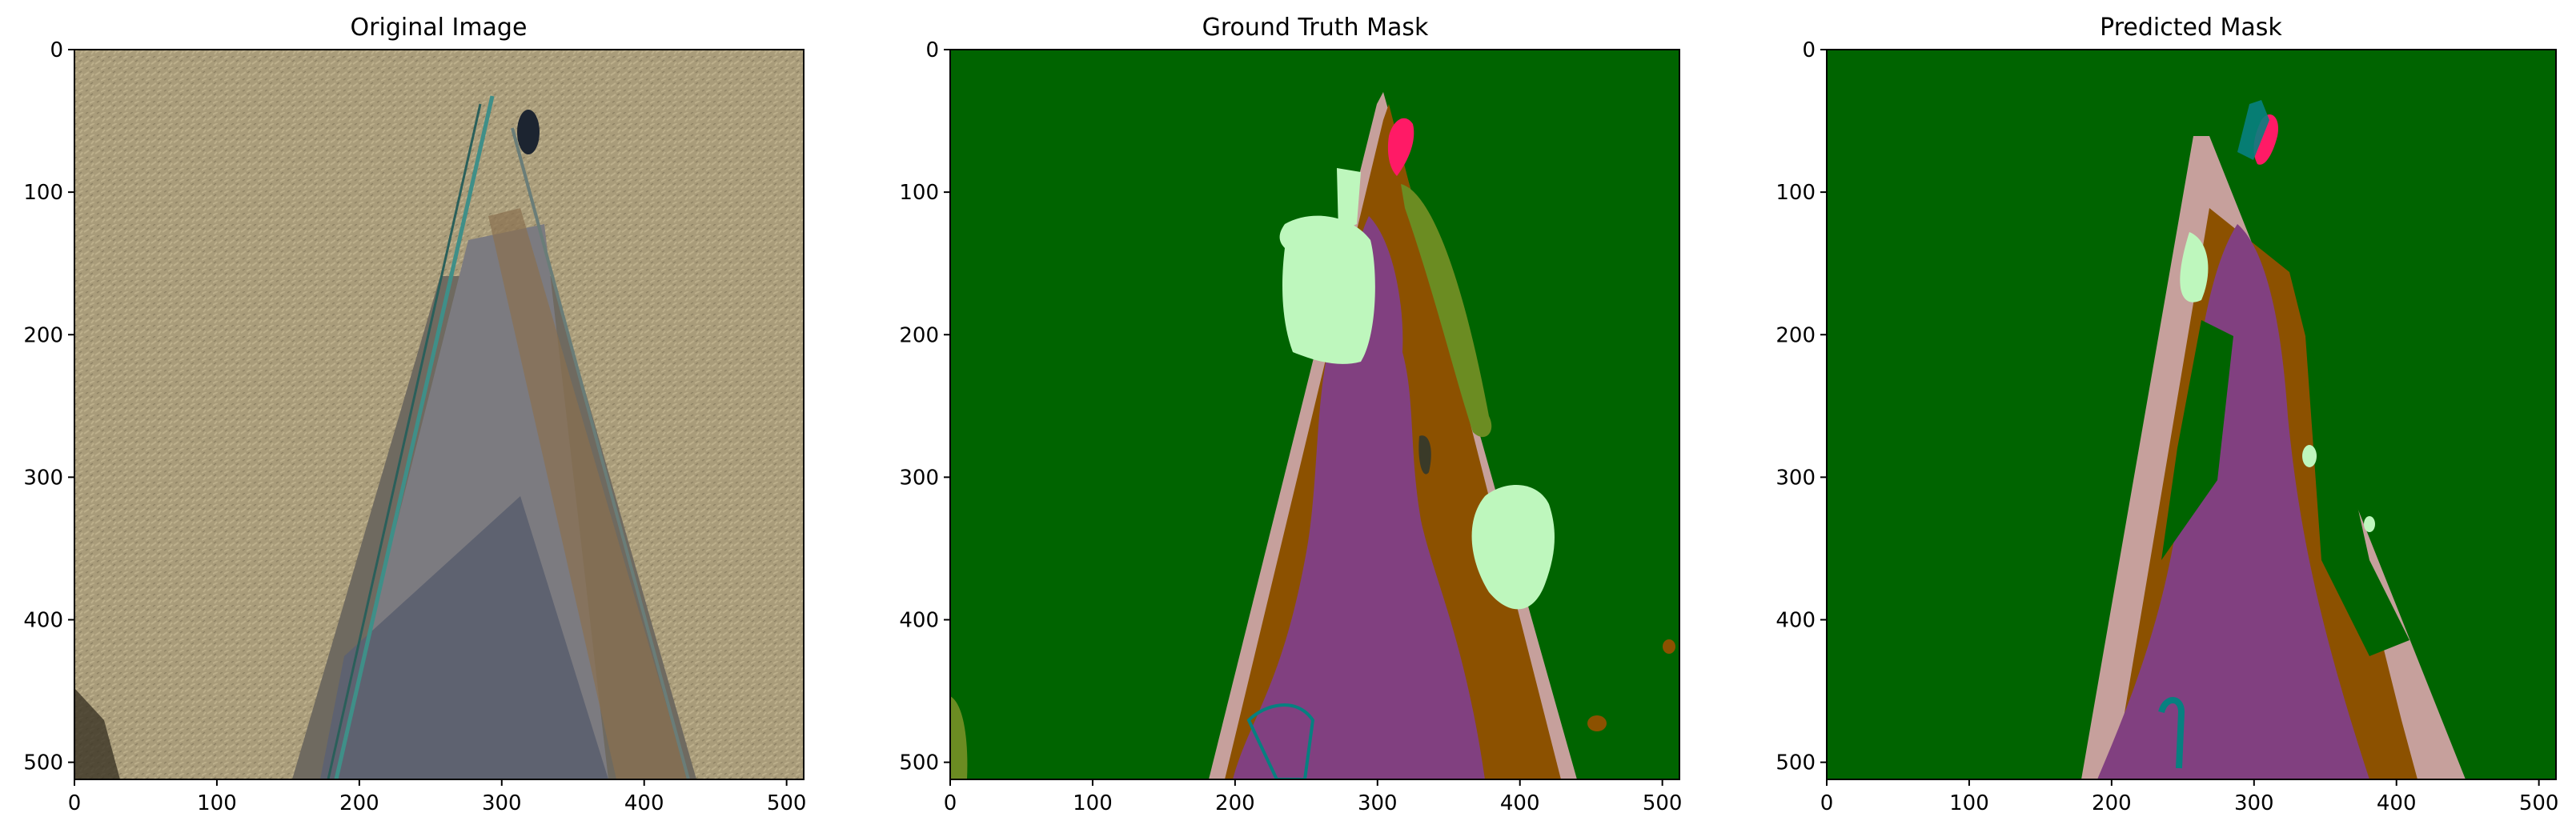 Image resolution: width=2576 pixels, height=833 pixels. What do you see at coordinates (2191, 28) in the screenshot?
I see `panel-title: Predicted Mask` at bounding box center [2191, 28].